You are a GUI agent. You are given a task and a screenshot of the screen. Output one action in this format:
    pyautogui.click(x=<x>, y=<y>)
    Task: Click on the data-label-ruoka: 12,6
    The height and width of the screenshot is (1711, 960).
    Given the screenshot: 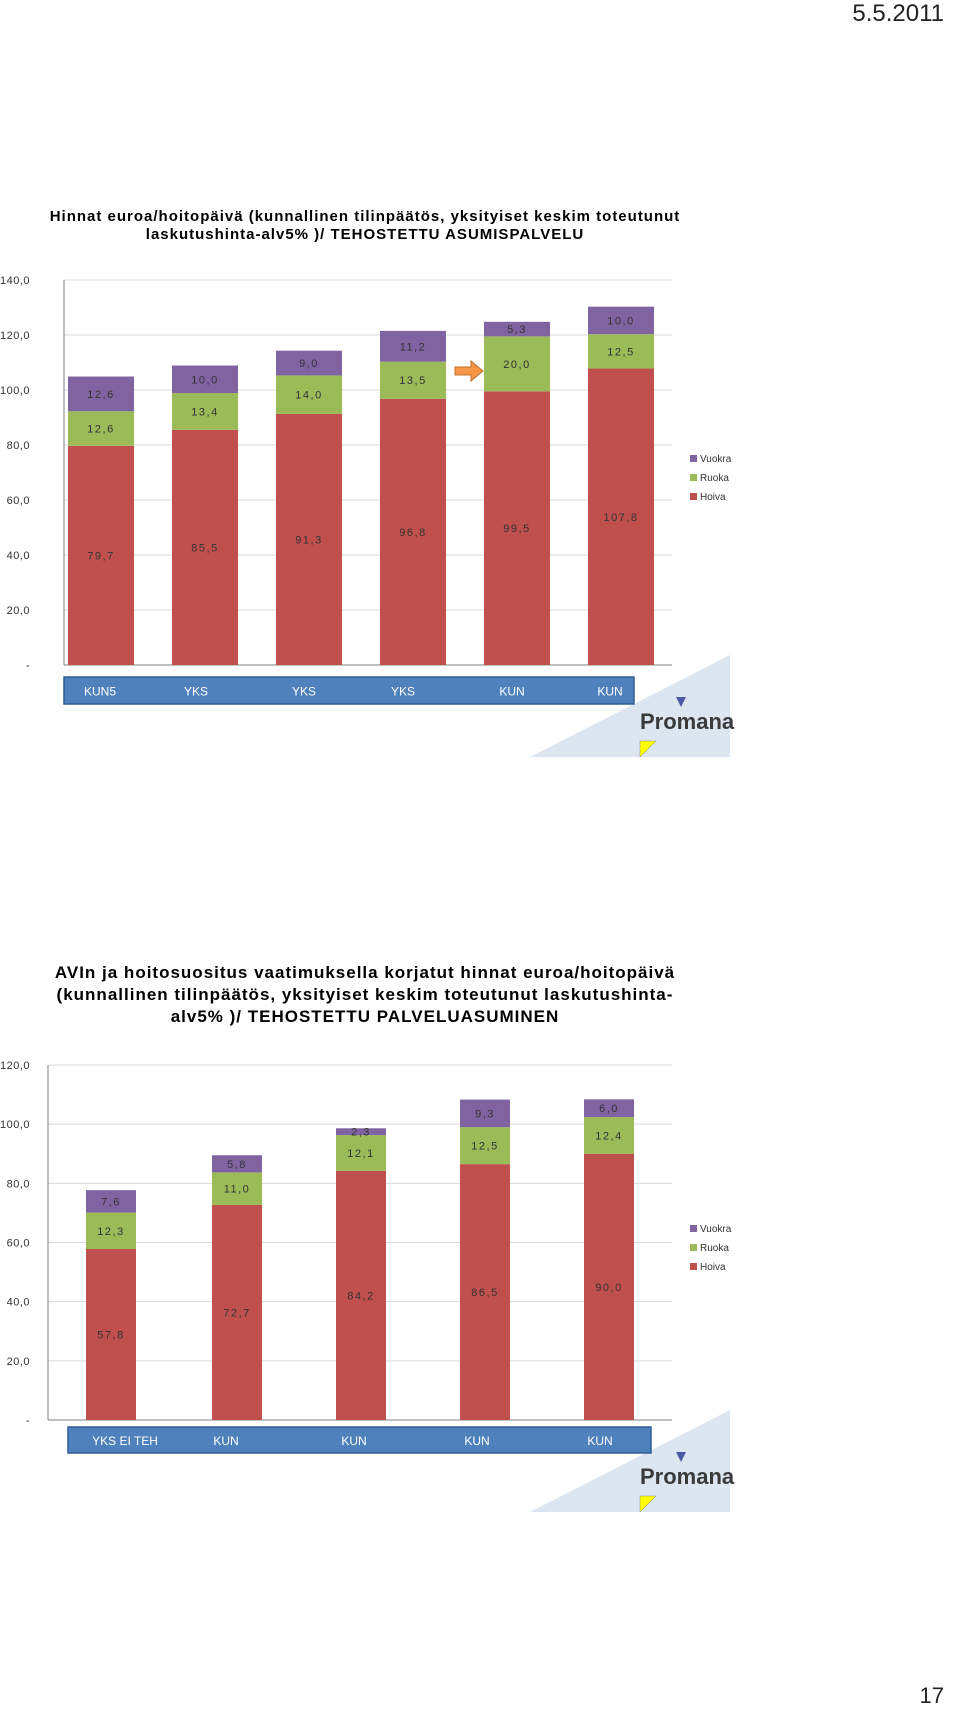 What is the action you would take?
    pyautogui.click(x=100, y=430)
    